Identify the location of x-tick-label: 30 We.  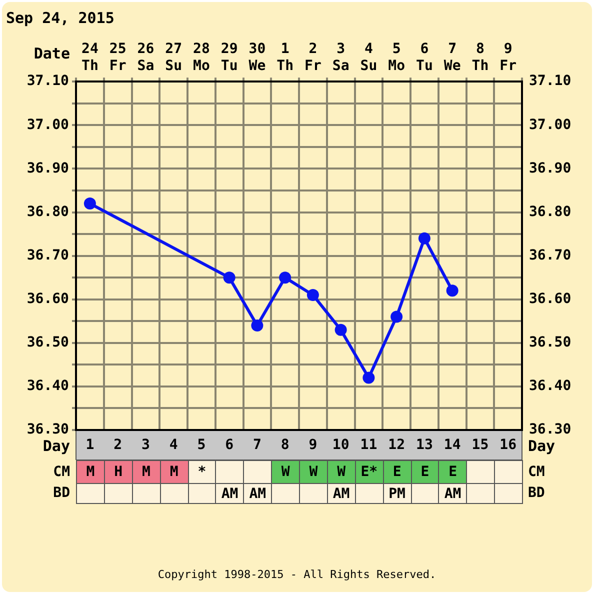
(257, 57).